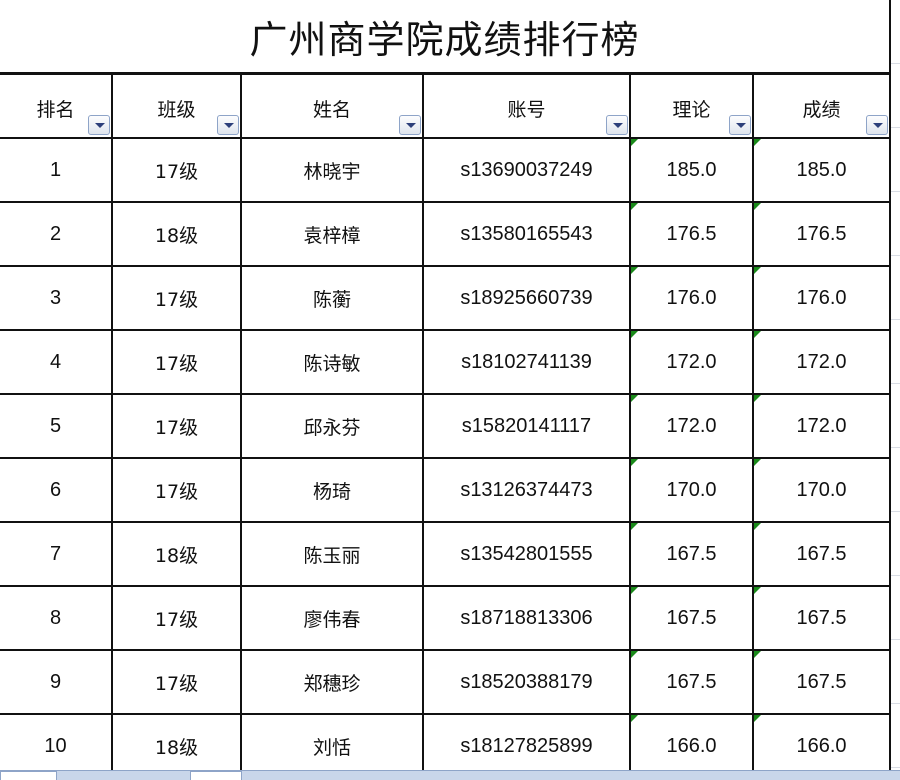 This screenshot has width=900, height=780. I want to click on table-row: 5 17级 邱永芬 s15820141117 172.0 172.0, so click(445, 426).